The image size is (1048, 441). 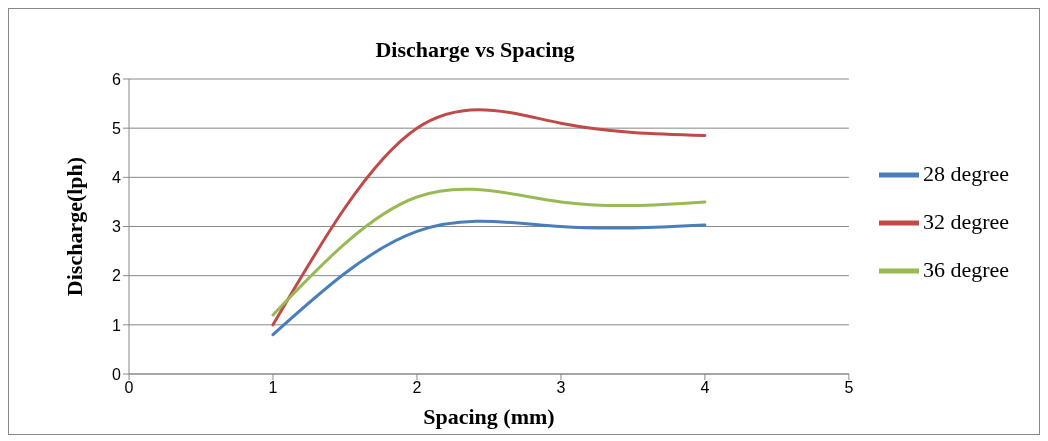 What do you see at coordinates (117, 178) in the screenshot?
I see `y-tick-label: 4` at bounding box center [117, 178].